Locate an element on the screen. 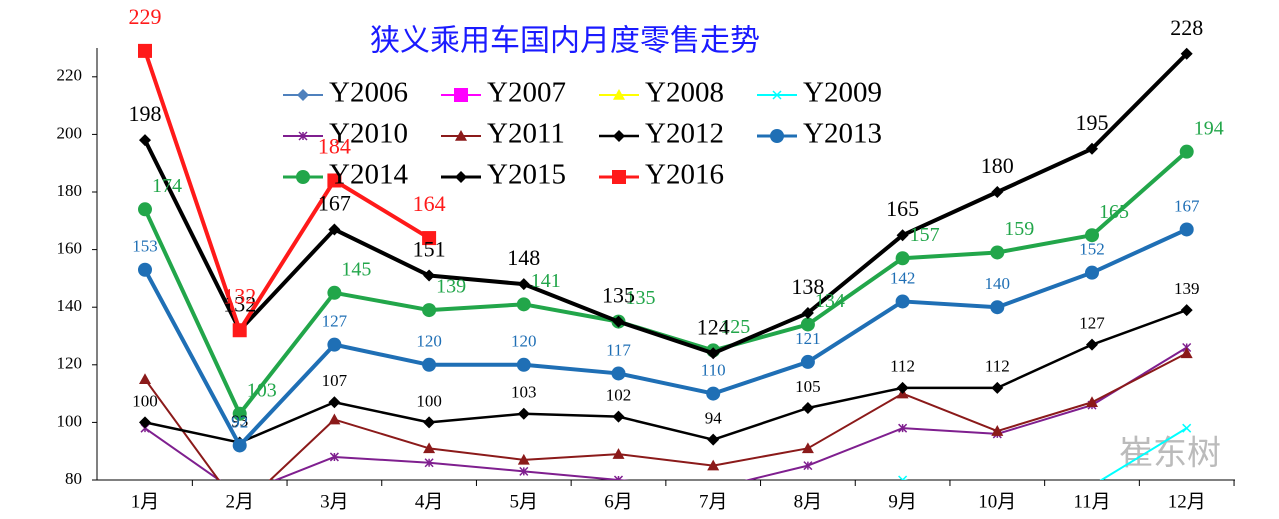 The height and width of the screenshot is (519, 1279). data-label: 139 is located at coordinates (1187, 288).